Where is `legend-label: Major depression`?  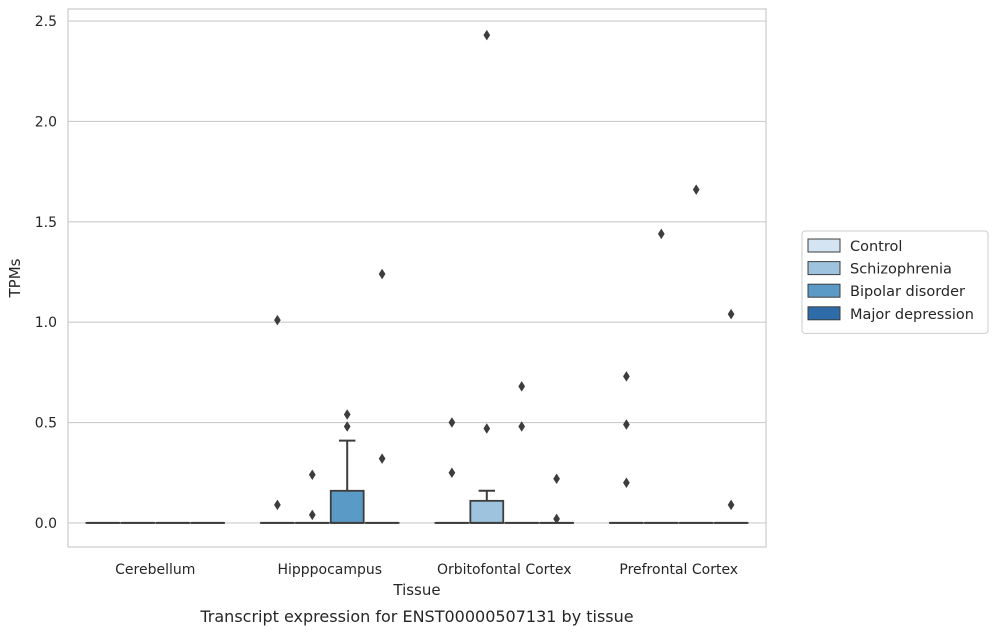
legend-label: Major depression is located at coordinates (912, 315).